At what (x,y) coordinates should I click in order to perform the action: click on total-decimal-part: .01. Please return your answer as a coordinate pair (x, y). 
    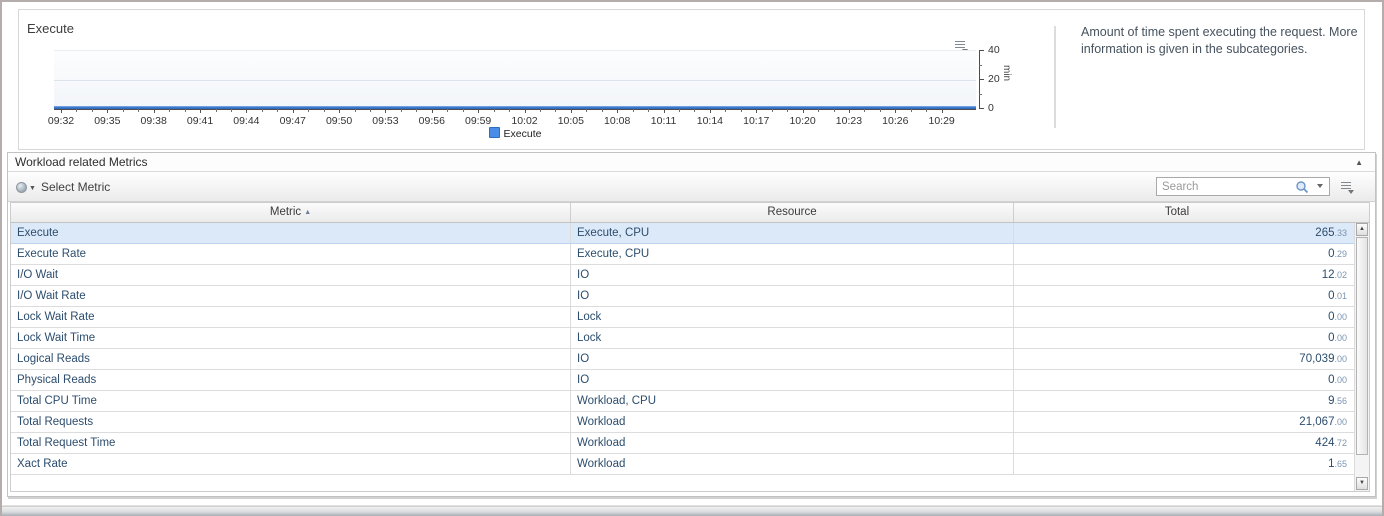
    Looking at the image, I should click on (1340, 296).